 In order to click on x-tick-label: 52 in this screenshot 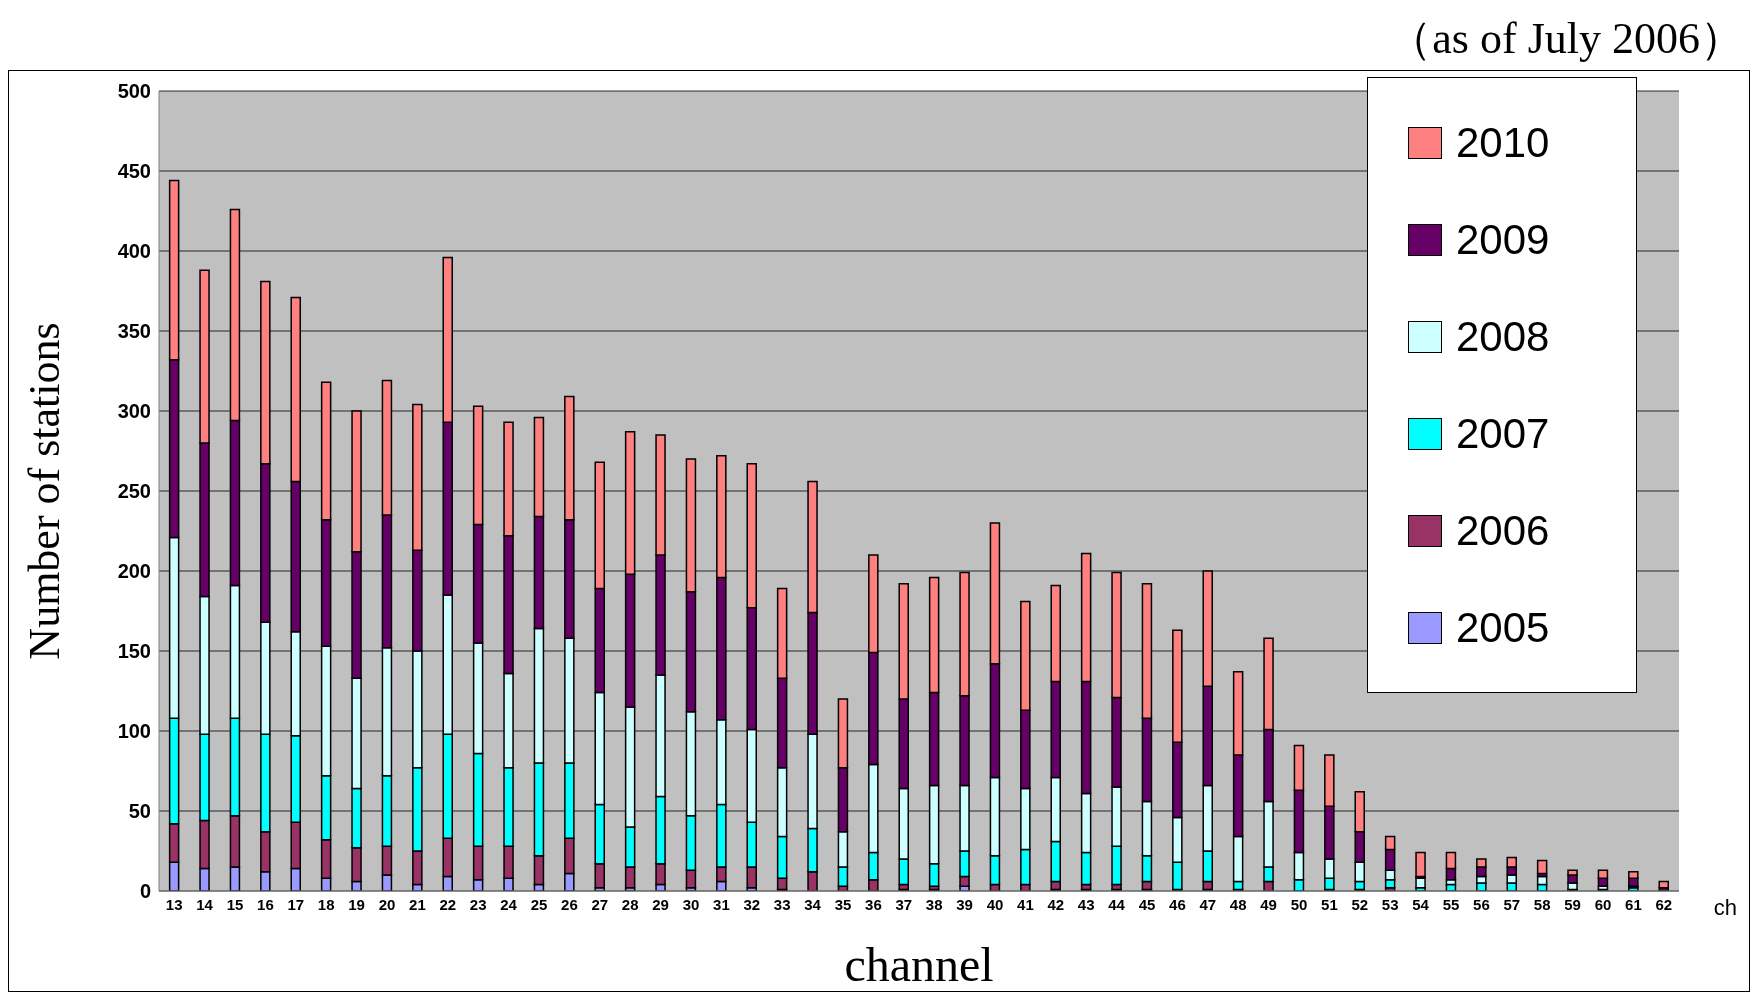, I will do `click(1360, 904)`.